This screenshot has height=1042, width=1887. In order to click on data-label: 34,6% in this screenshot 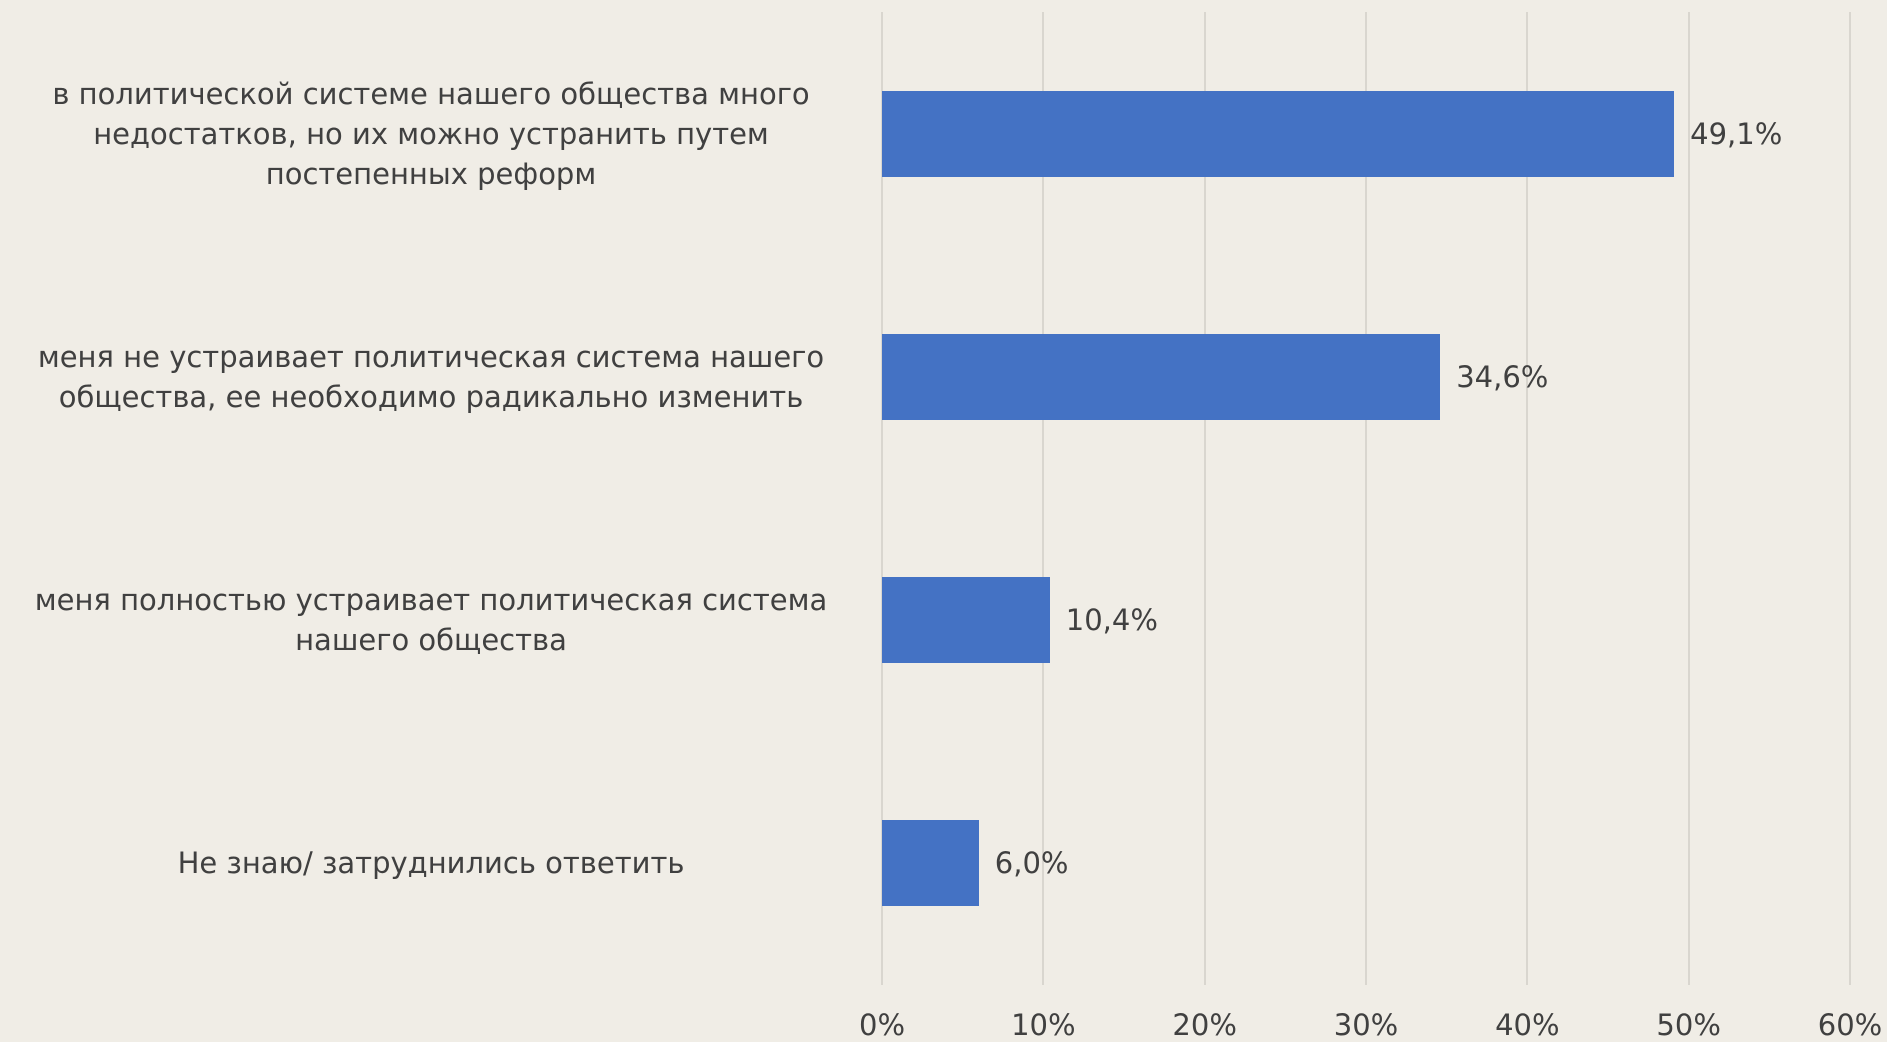, I will do `click(1502, 376)`.